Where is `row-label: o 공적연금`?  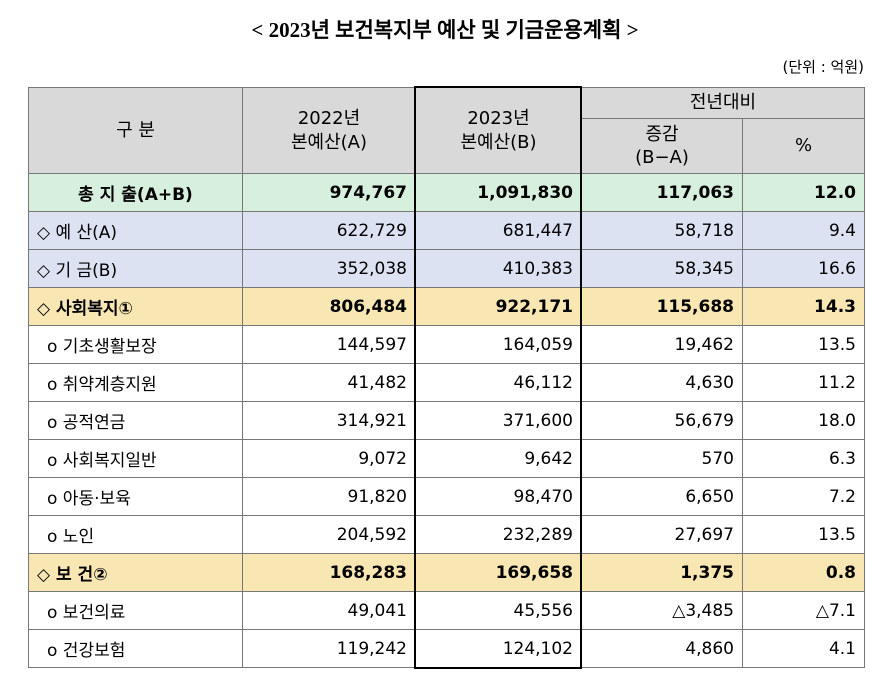
row-label: o 공적연금 is located at coordinates (135, 420).